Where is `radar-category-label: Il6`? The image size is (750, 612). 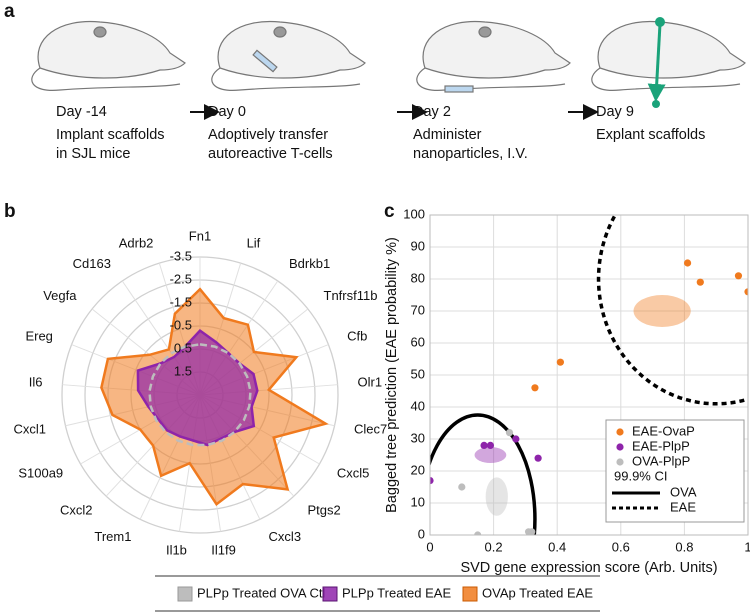
radar-category-label: Il6 is located at coordinates (36, 382).